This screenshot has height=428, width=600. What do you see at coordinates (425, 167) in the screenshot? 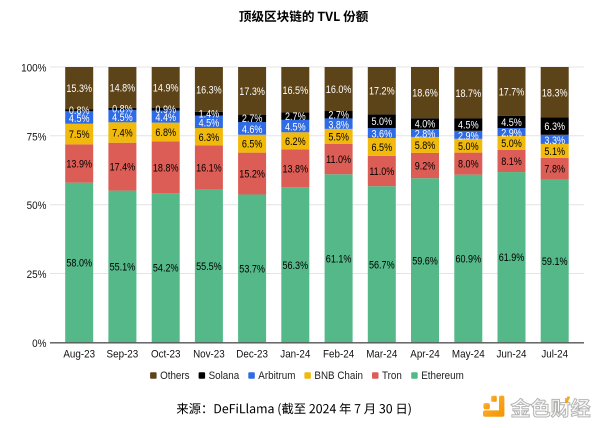
I see `svg-text: 9.2%` at bounding box center [425, 167].